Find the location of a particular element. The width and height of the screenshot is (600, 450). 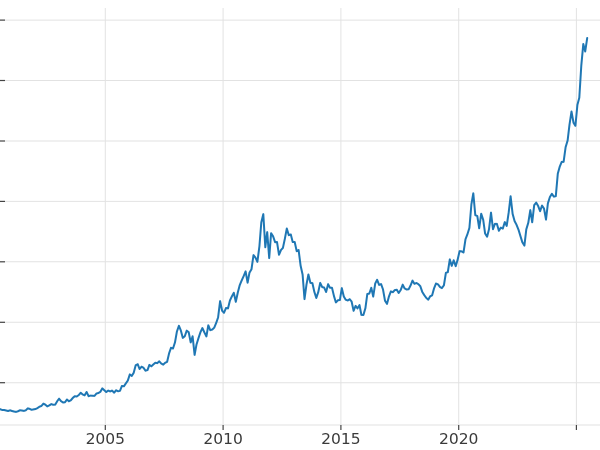

x-tick-label-2020: 2020 is located at coordinates (458, 439).